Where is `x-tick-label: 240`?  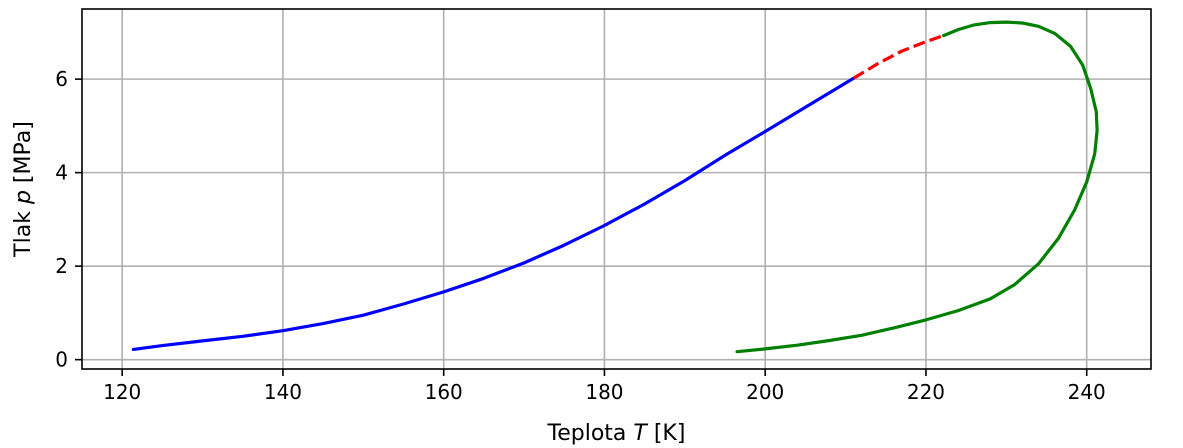
x-tick-label: 240 is located at coordinates (1087, 392).